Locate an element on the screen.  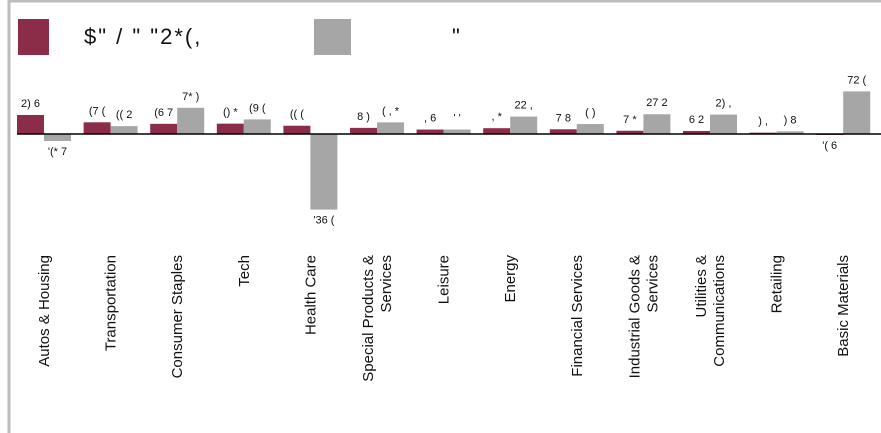
value-label-series-2-5: ( , * is located at coordinates (391, 111).